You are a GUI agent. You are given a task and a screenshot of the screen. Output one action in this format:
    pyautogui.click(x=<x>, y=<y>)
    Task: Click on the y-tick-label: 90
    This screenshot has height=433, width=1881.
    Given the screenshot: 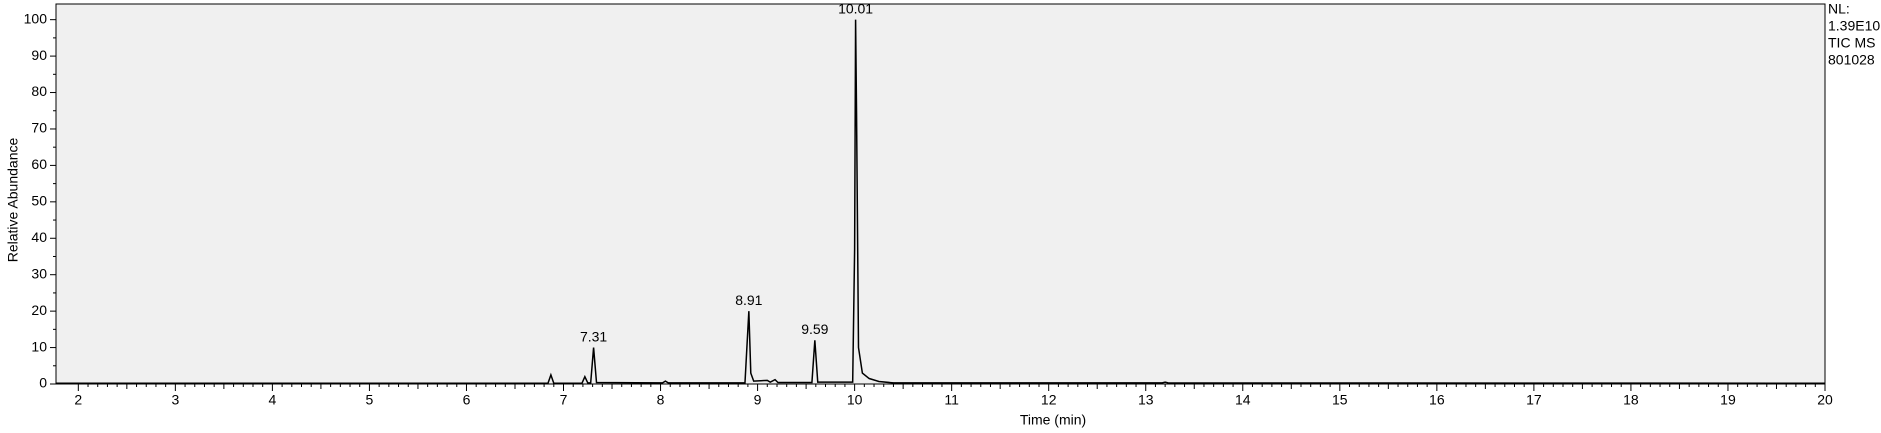 What is the action you would take?
    pyautogui.click(x=39, y=55)
    